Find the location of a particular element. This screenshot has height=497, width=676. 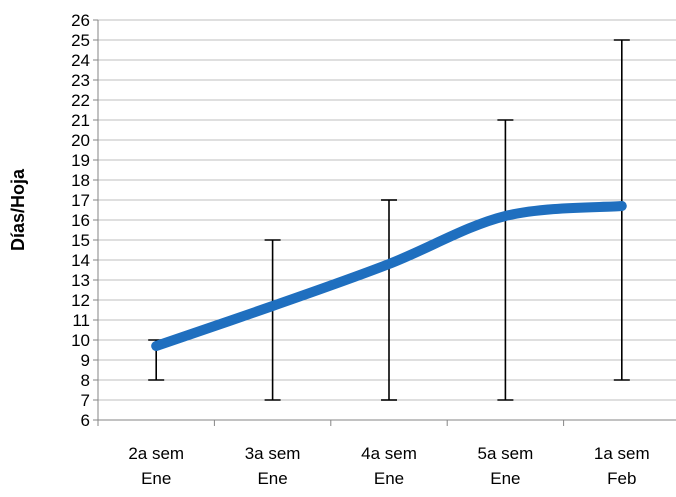

y-tick-label: 13 is located at coordinates (80, 280).